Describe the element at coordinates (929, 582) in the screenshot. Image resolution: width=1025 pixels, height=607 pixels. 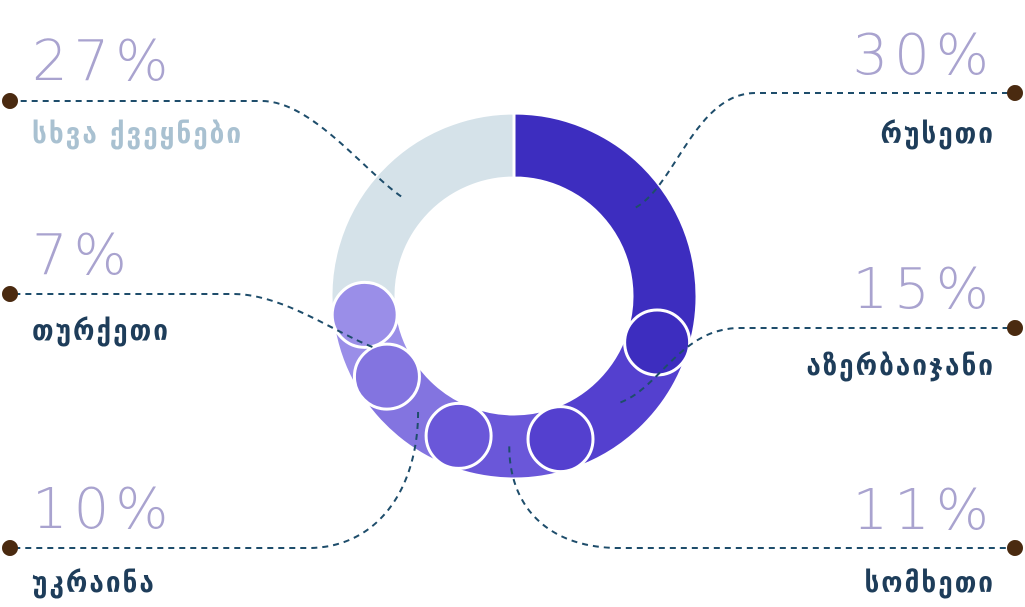
I see `category-label-armenia: სომხეთი` at that location.